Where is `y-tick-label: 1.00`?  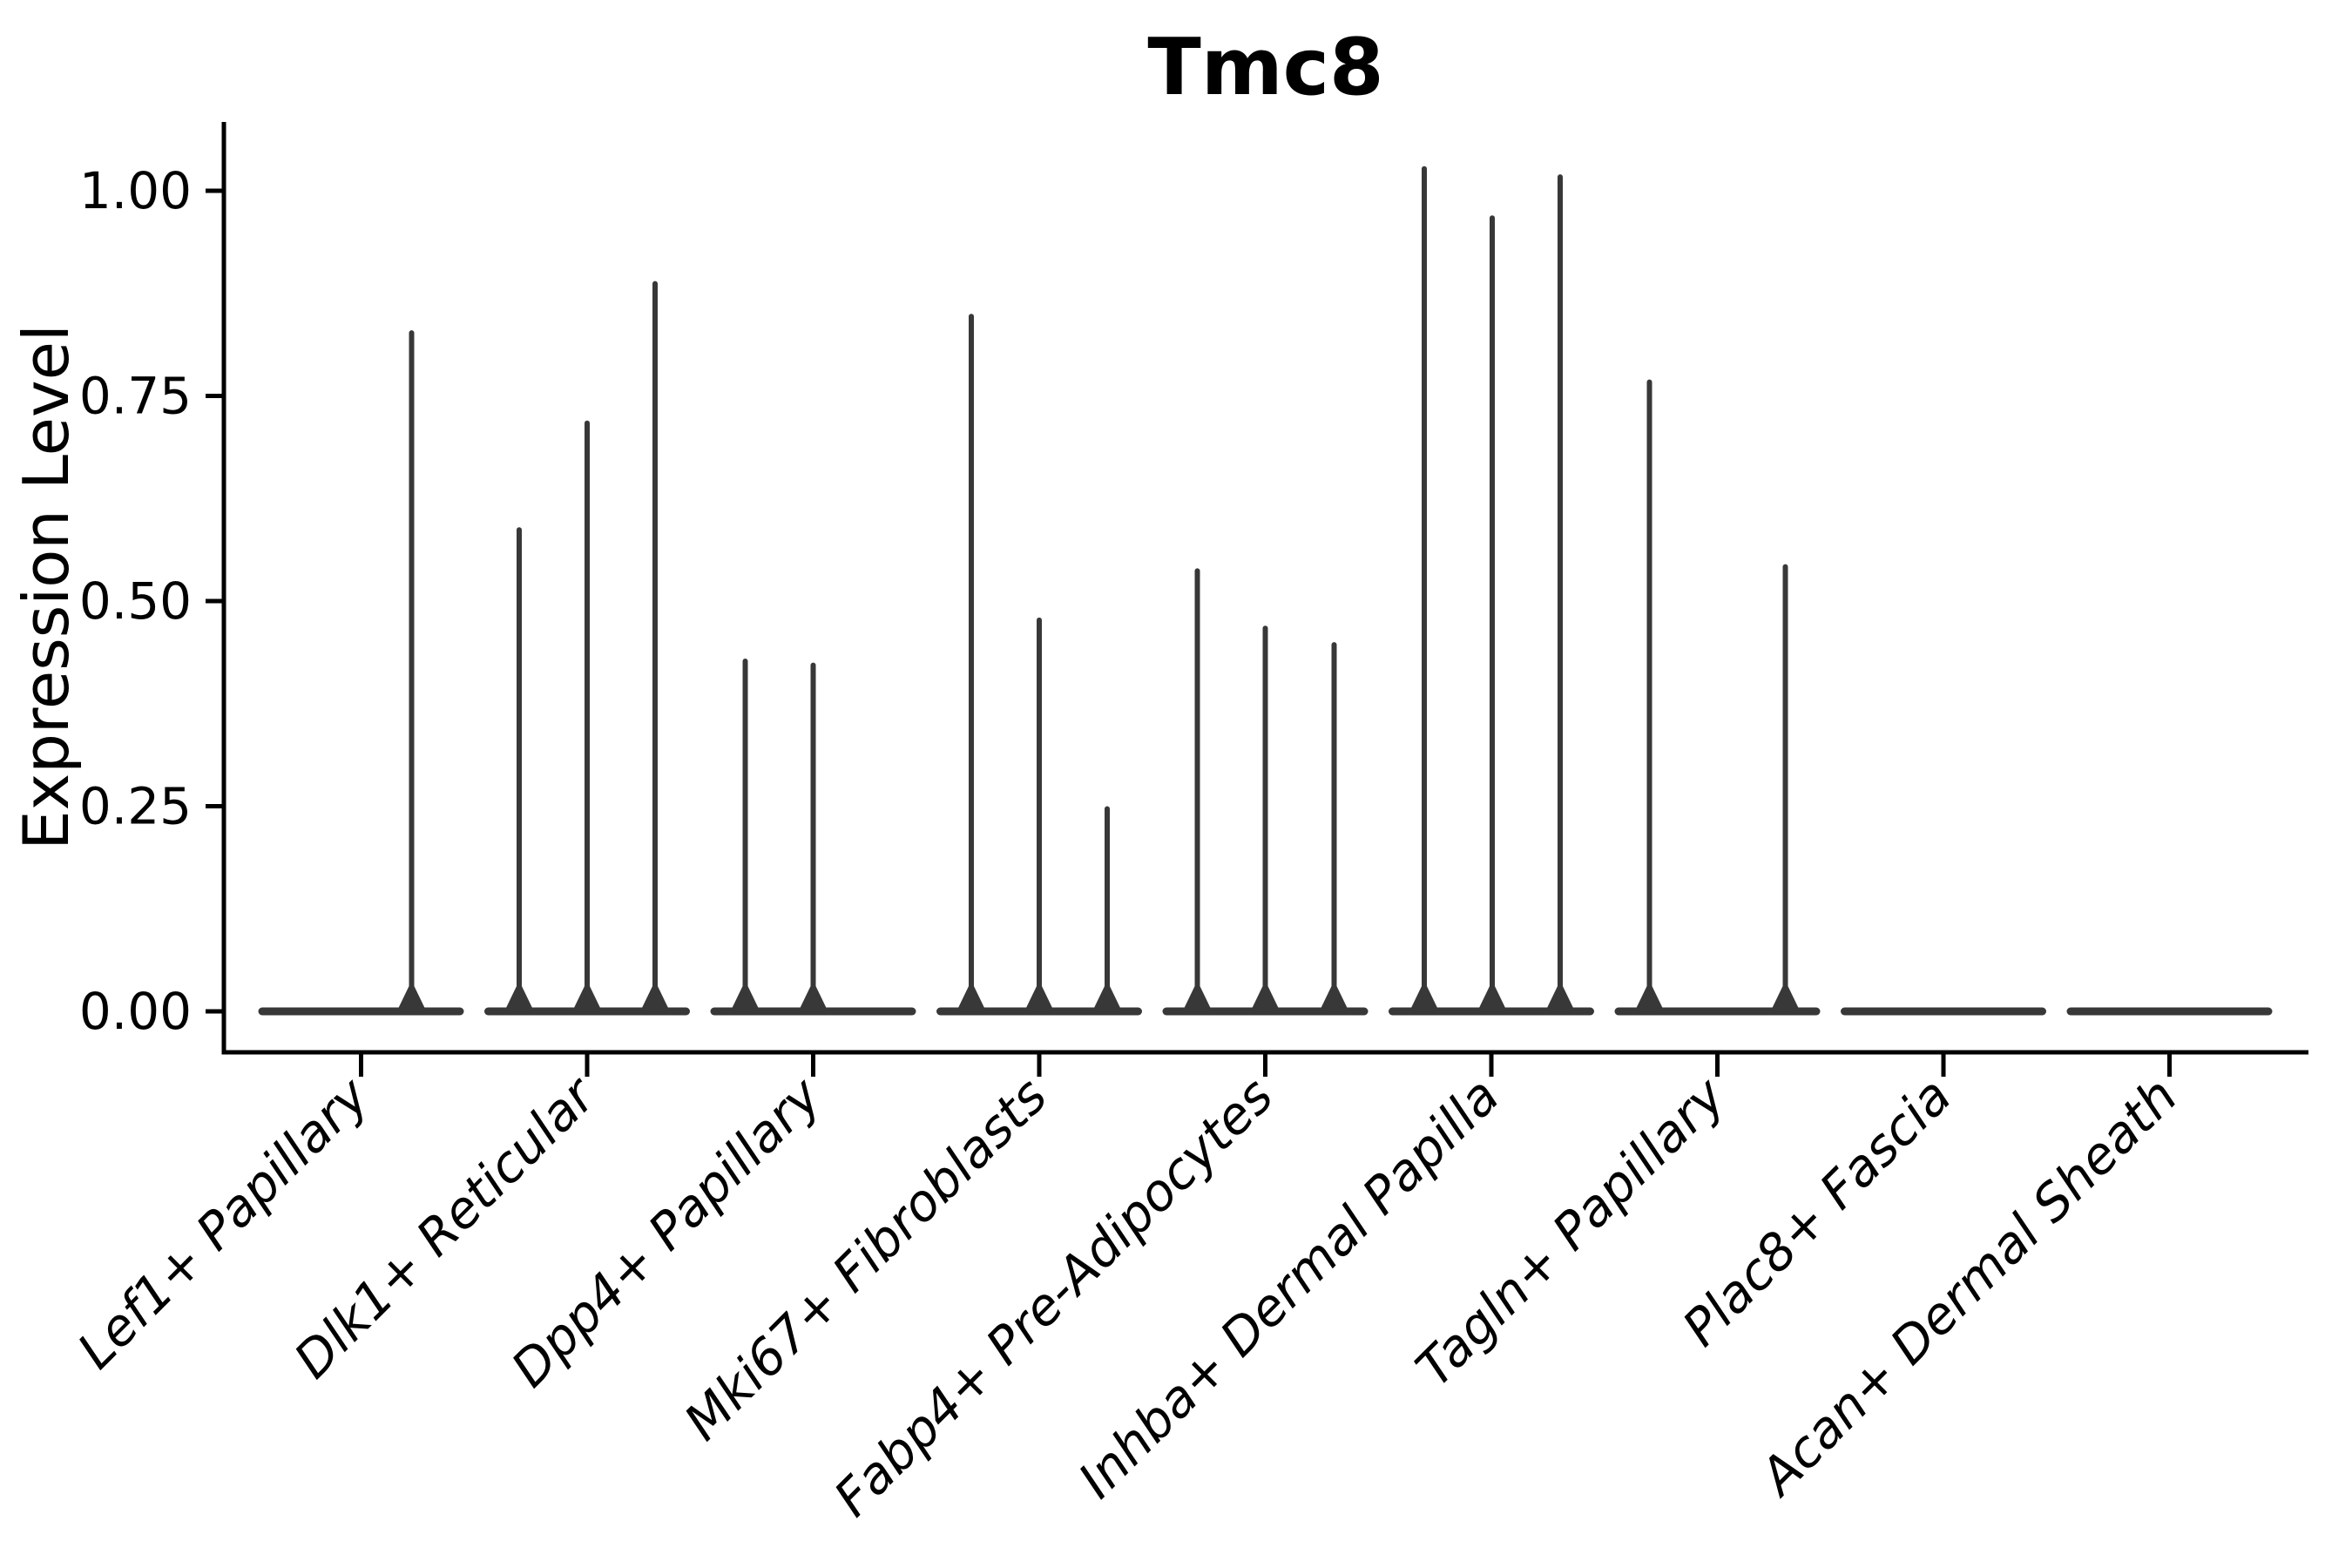
y-tick-label: 1.00 is located at coordinates (135, 190).